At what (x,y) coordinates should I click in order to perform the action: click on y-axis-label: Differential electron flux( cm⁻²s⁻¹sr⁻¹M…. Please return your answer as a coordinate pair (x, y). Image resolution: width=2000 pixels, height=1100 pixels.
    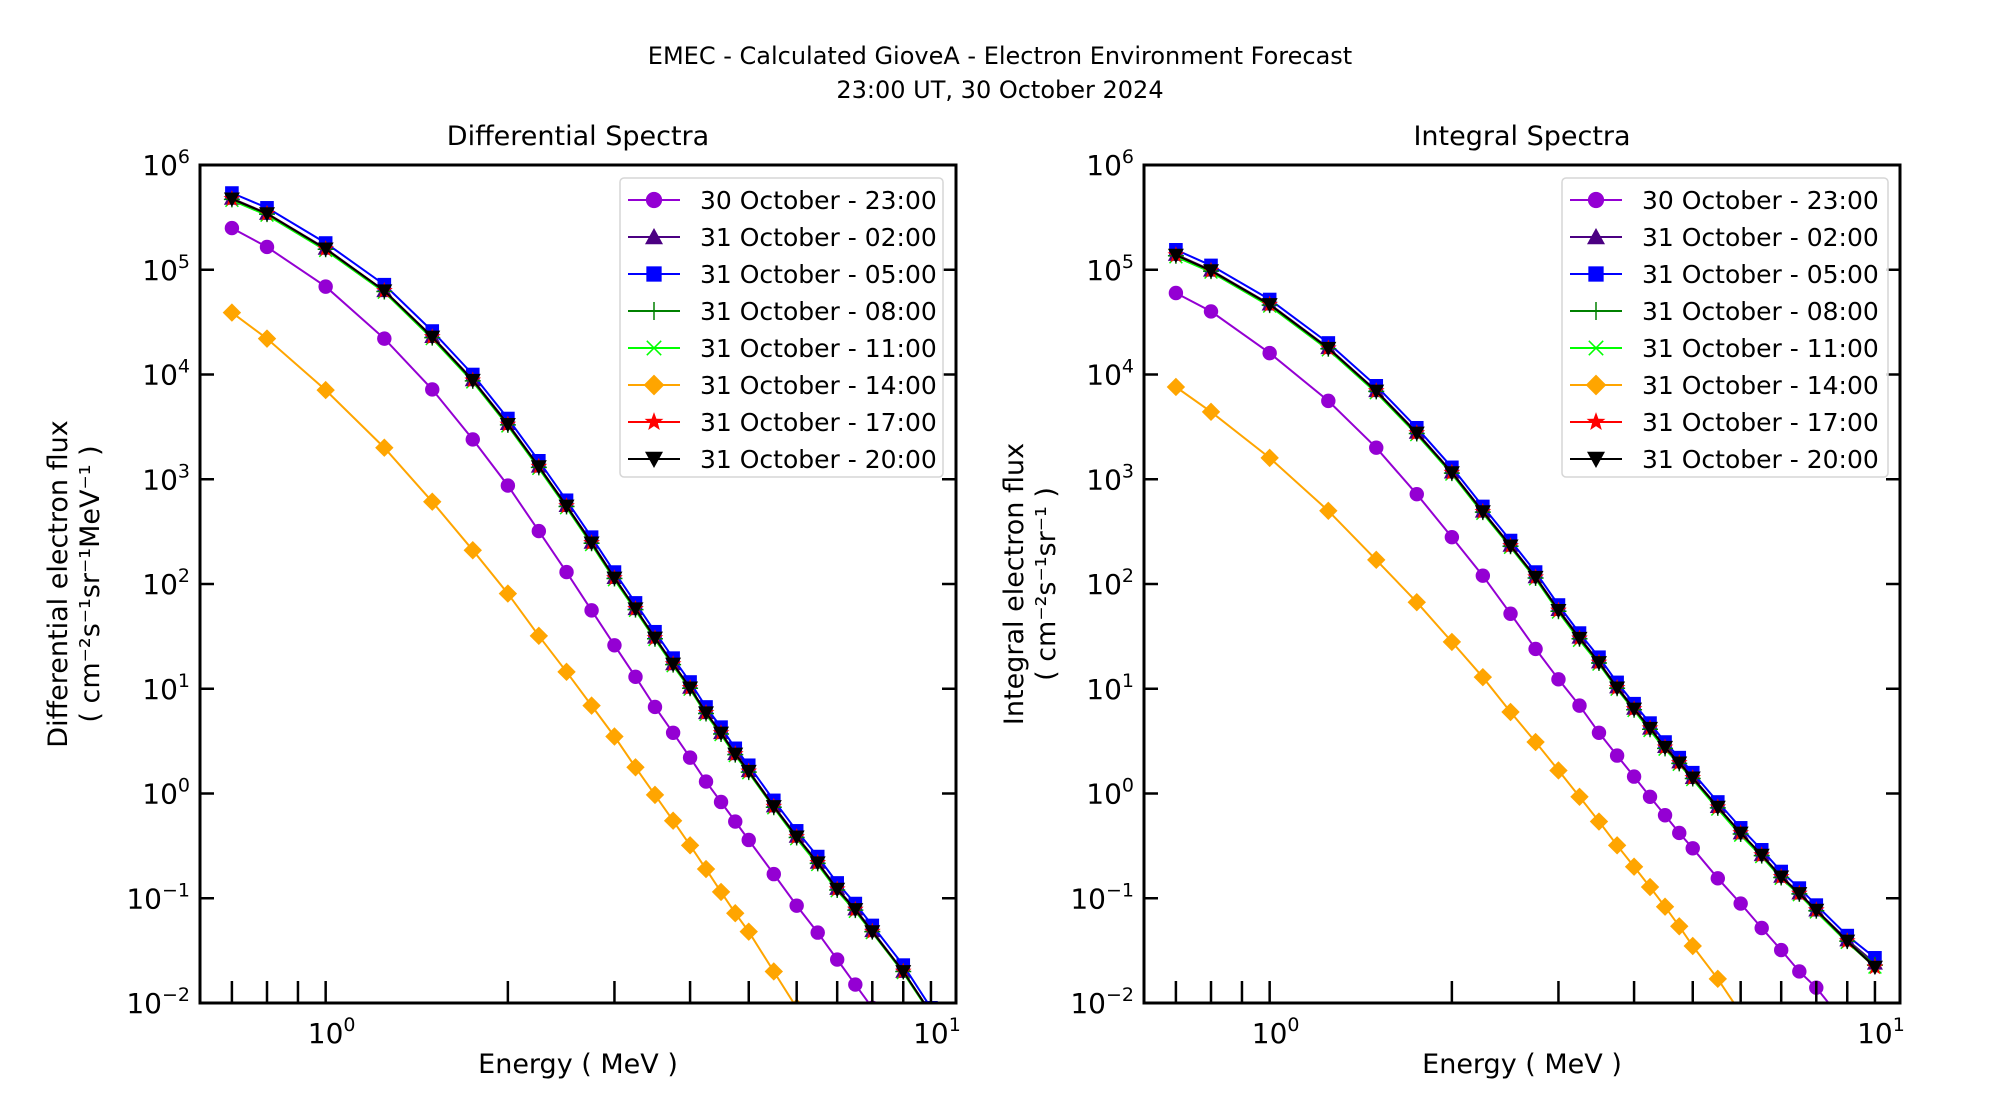
    Looking at the image, I should click on (74, 583).